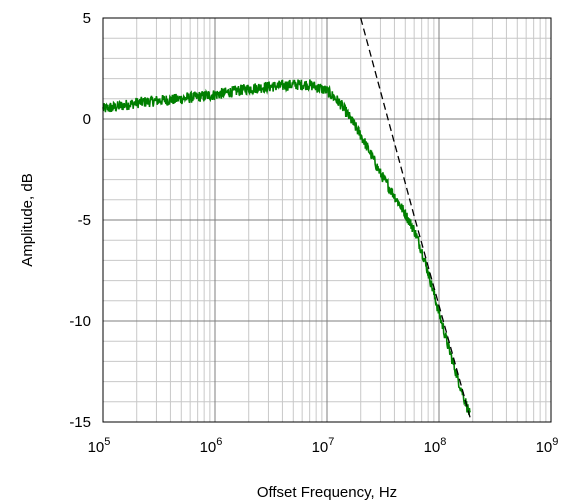 This screenshot has width=568, height=501. I want to click on y-tick-label: 0, so click(87, 119).